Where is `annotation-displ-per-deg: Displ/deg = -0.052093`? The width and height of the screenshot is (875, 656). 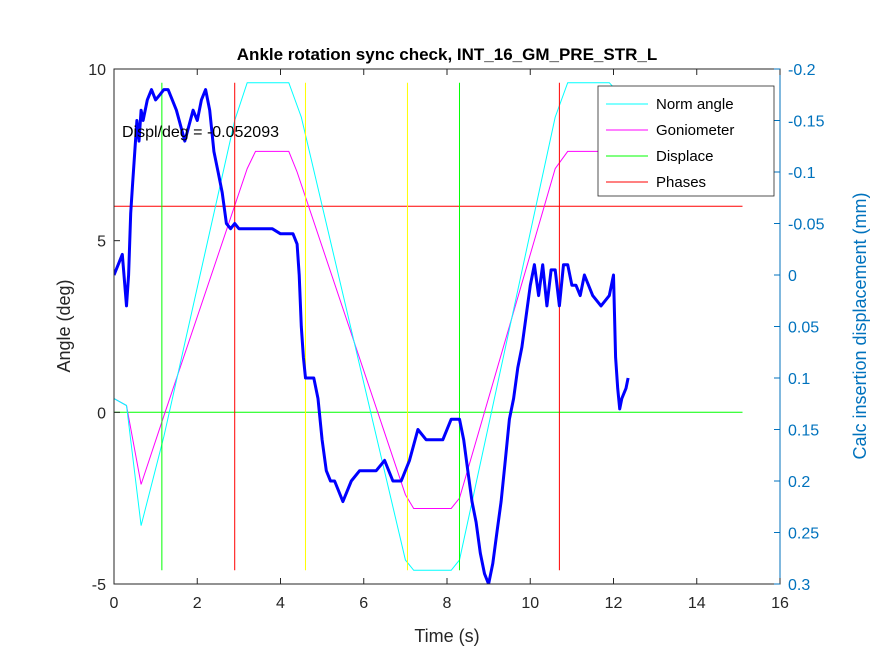 annotation-displ-per-deg: Displ/deg = -0.052093 is located at coordinates (200, 132).